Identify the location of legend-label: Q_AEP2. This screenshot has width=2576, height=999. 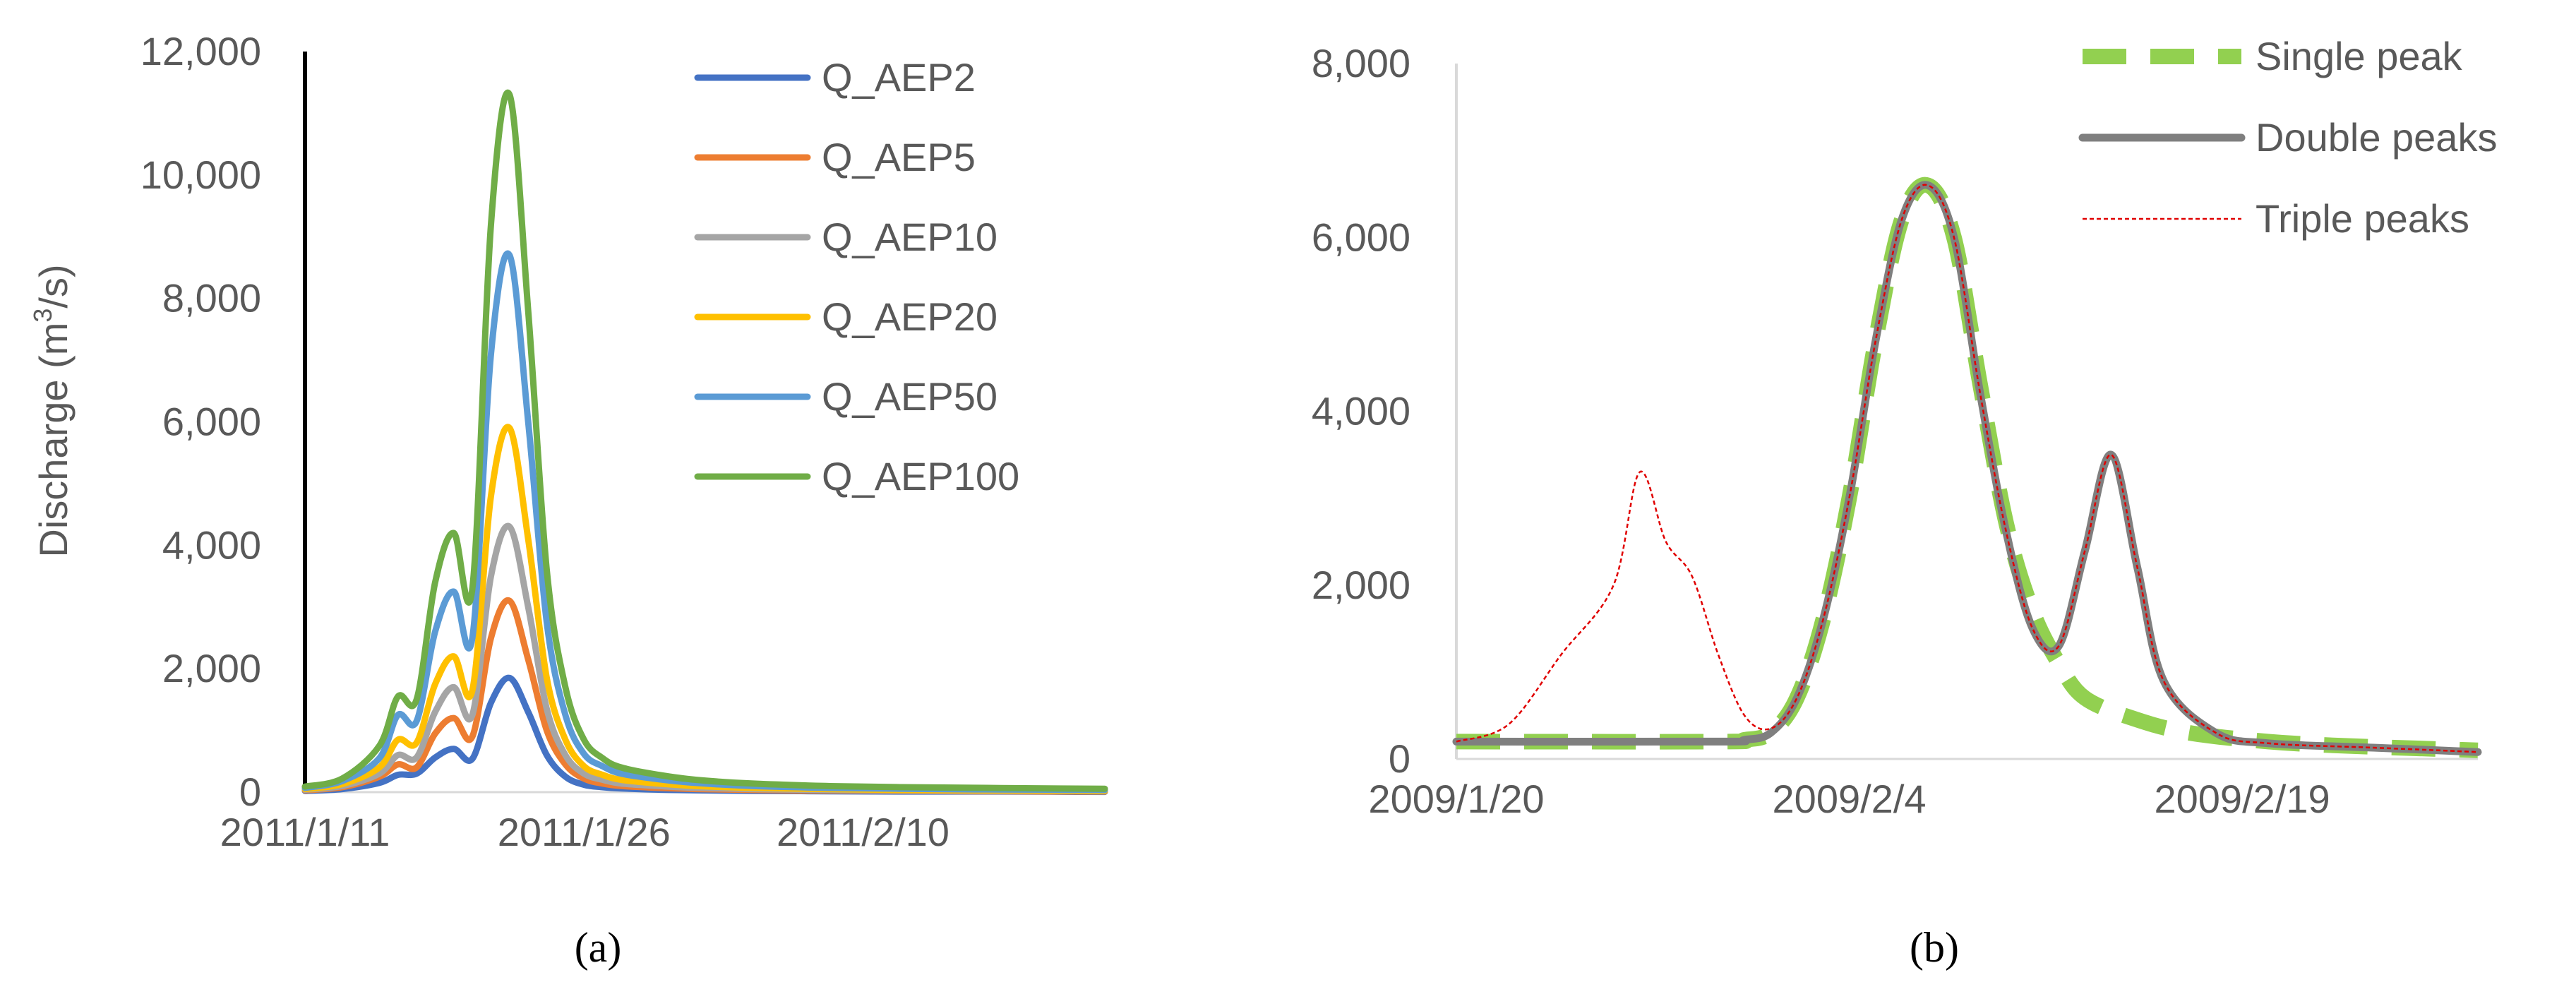
(899, 77).